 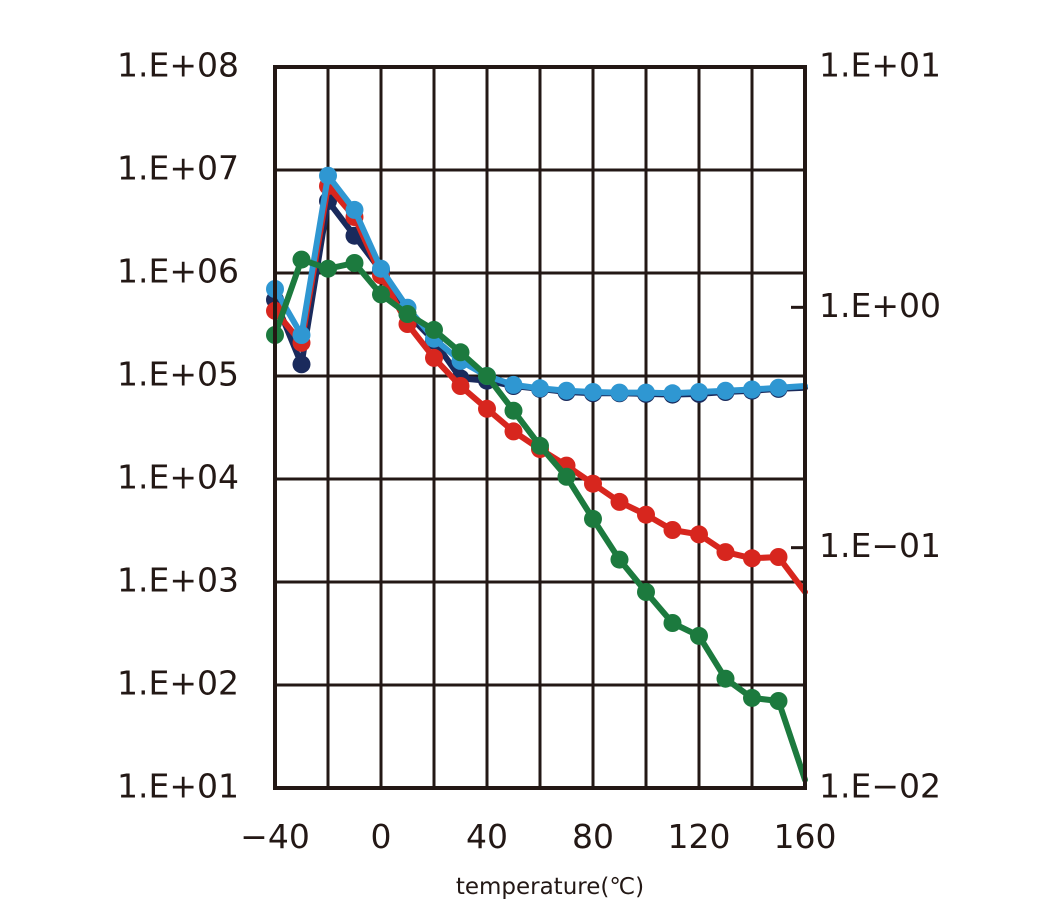 I want to click on x-tick-label: 0, so click(x=381, y=836).